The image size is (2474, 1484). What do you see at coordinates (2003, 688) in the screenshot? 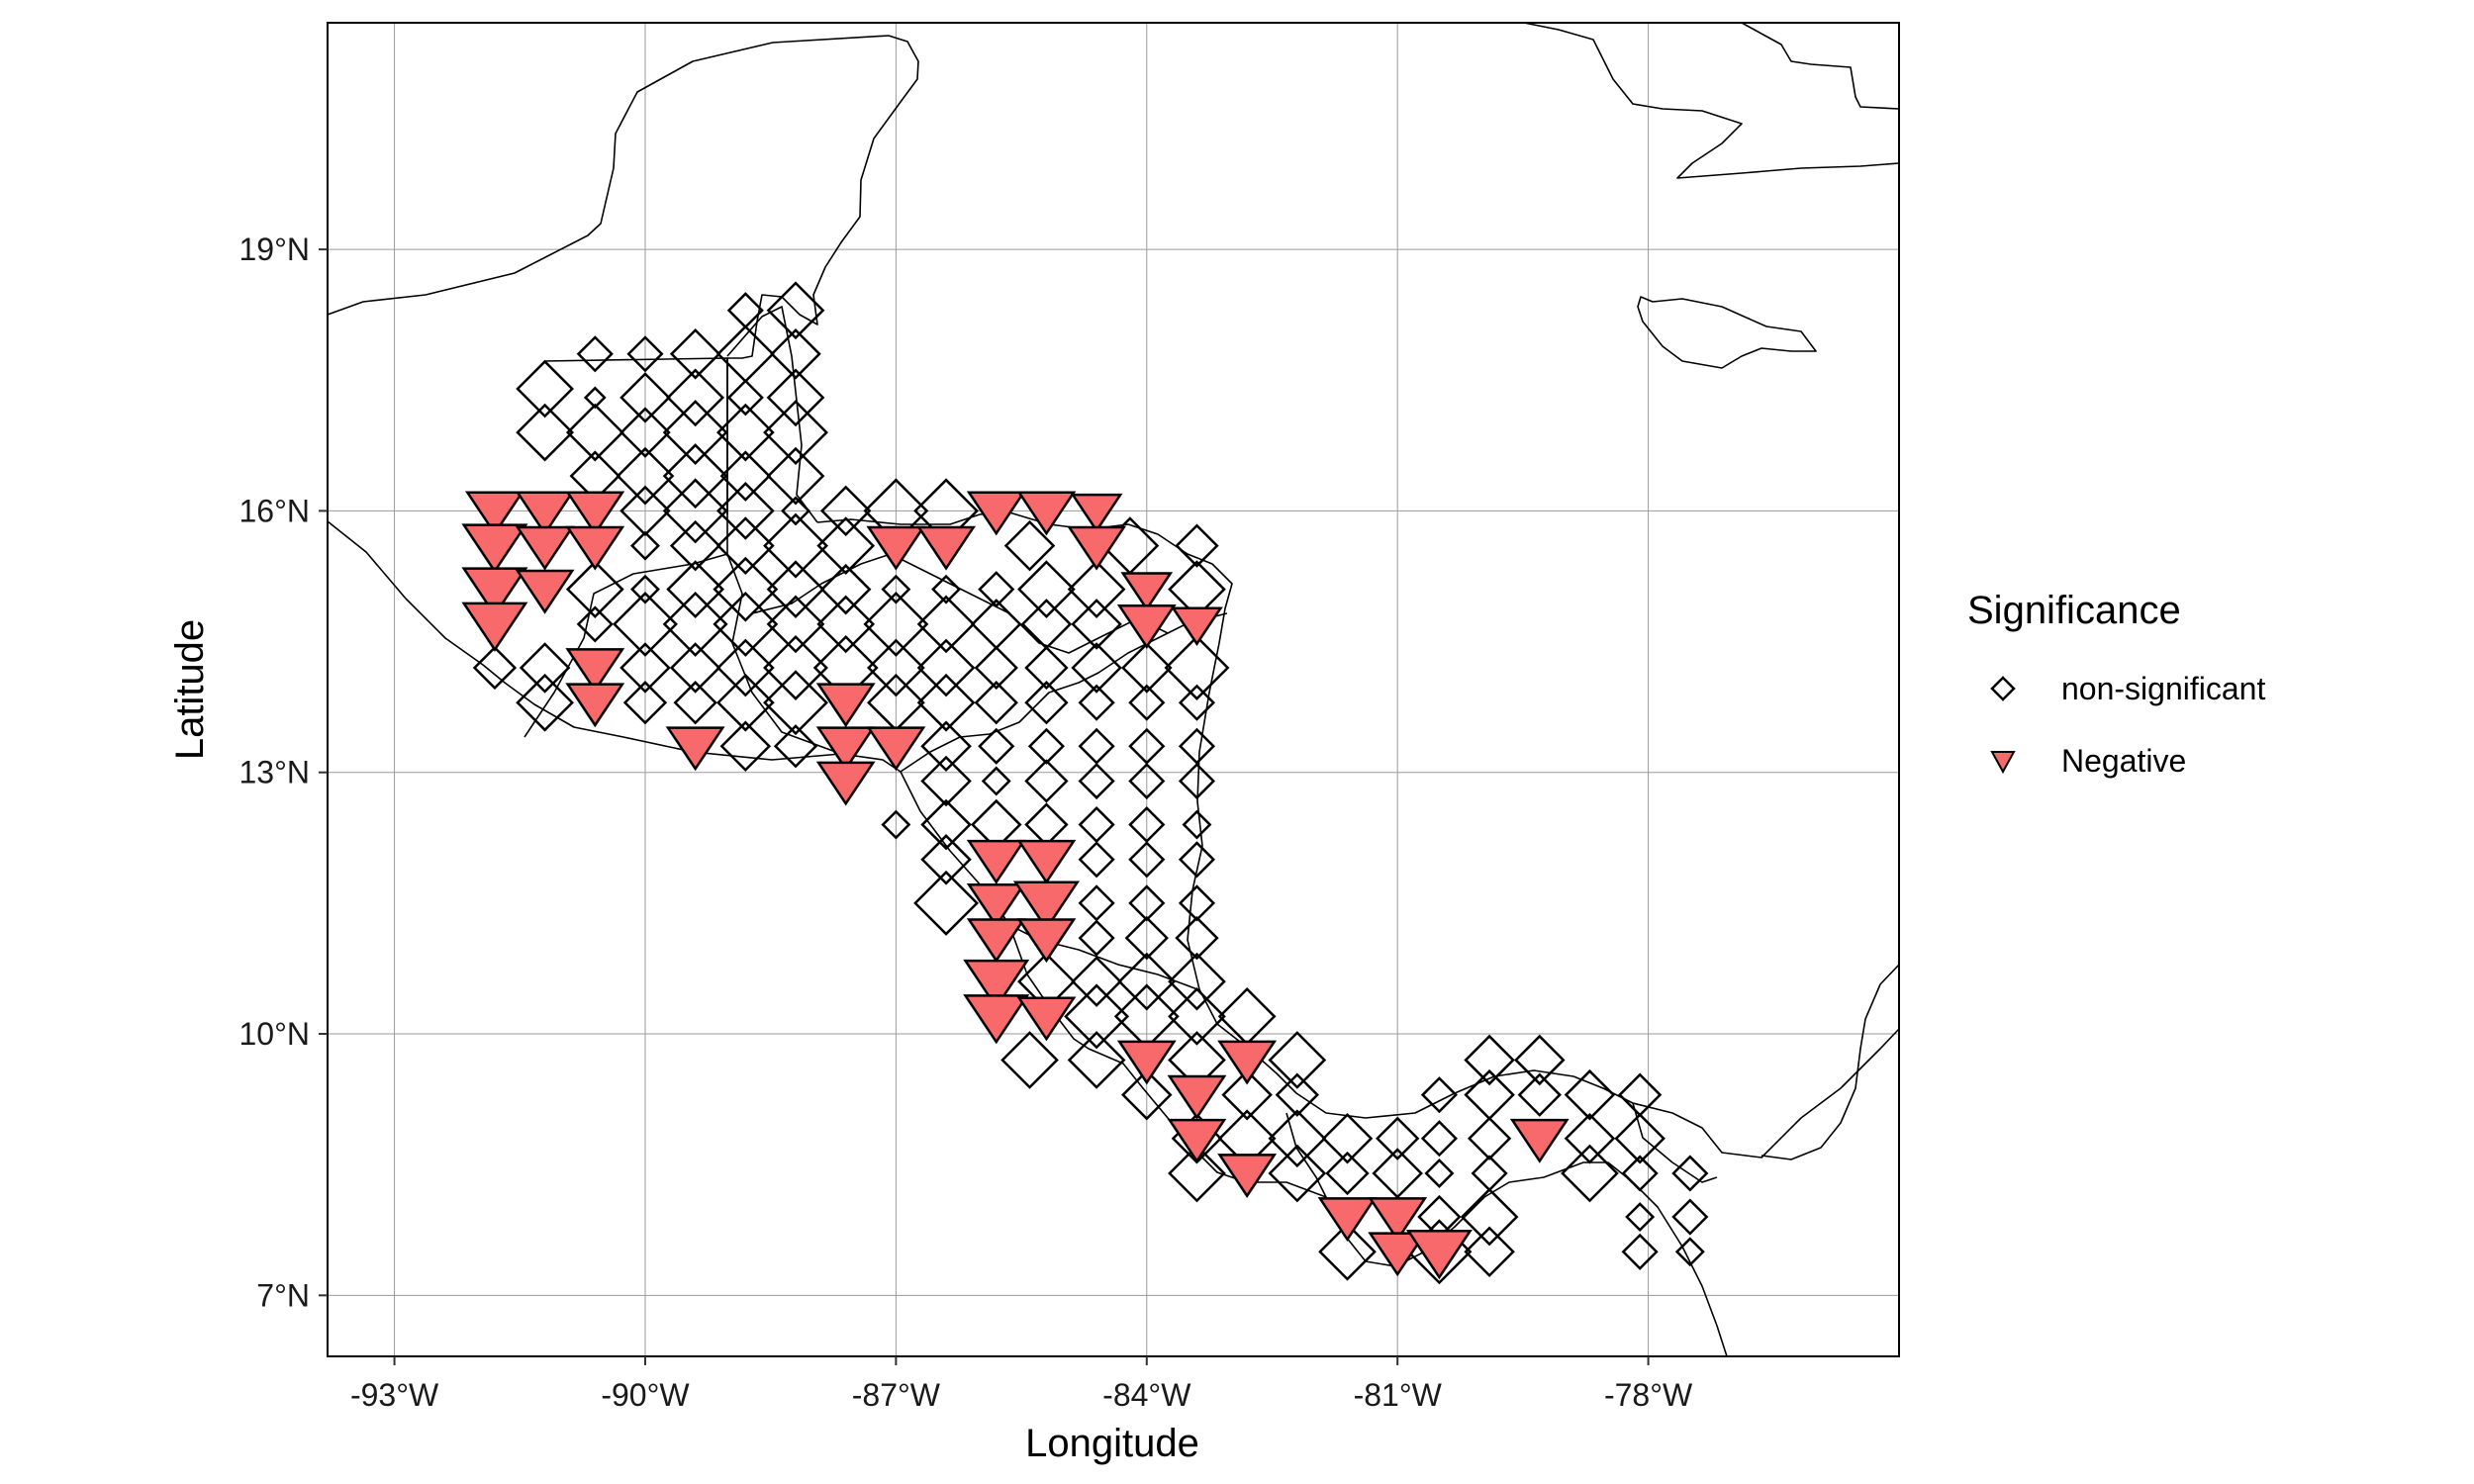
I see `legend-diamond-icon` at bounding box center [2003, 688].